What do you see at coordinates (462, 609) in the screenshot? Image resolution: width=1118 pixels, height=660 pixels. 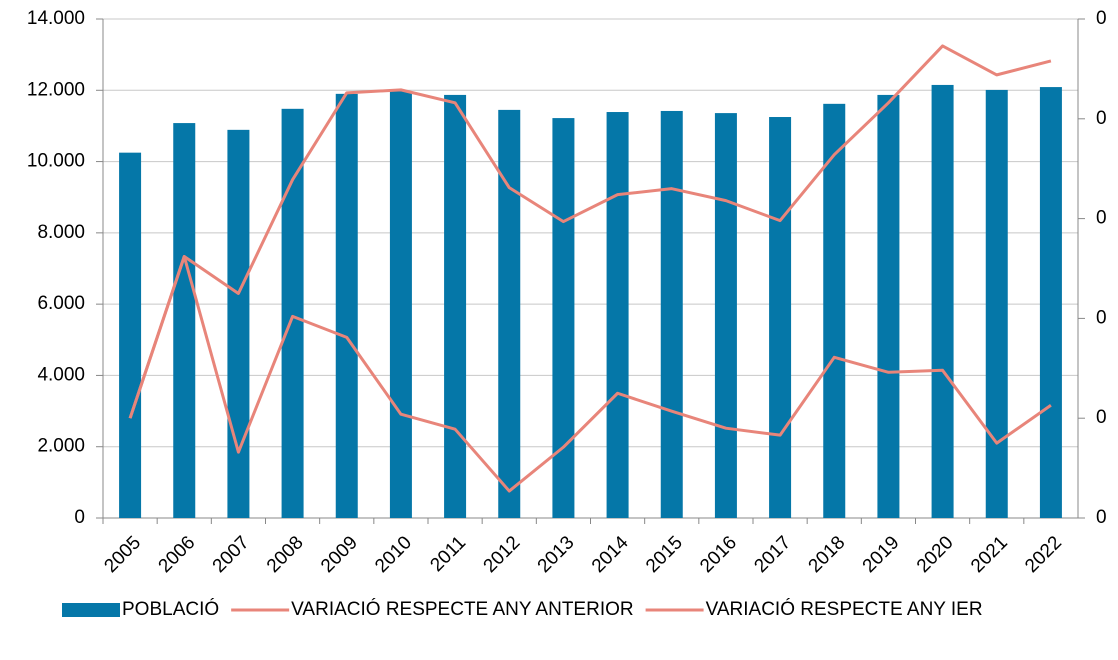 I see `legend-label: VARIACIÓ RESPECTE ANY ANTERIOR` at bounding box center [462, 609].